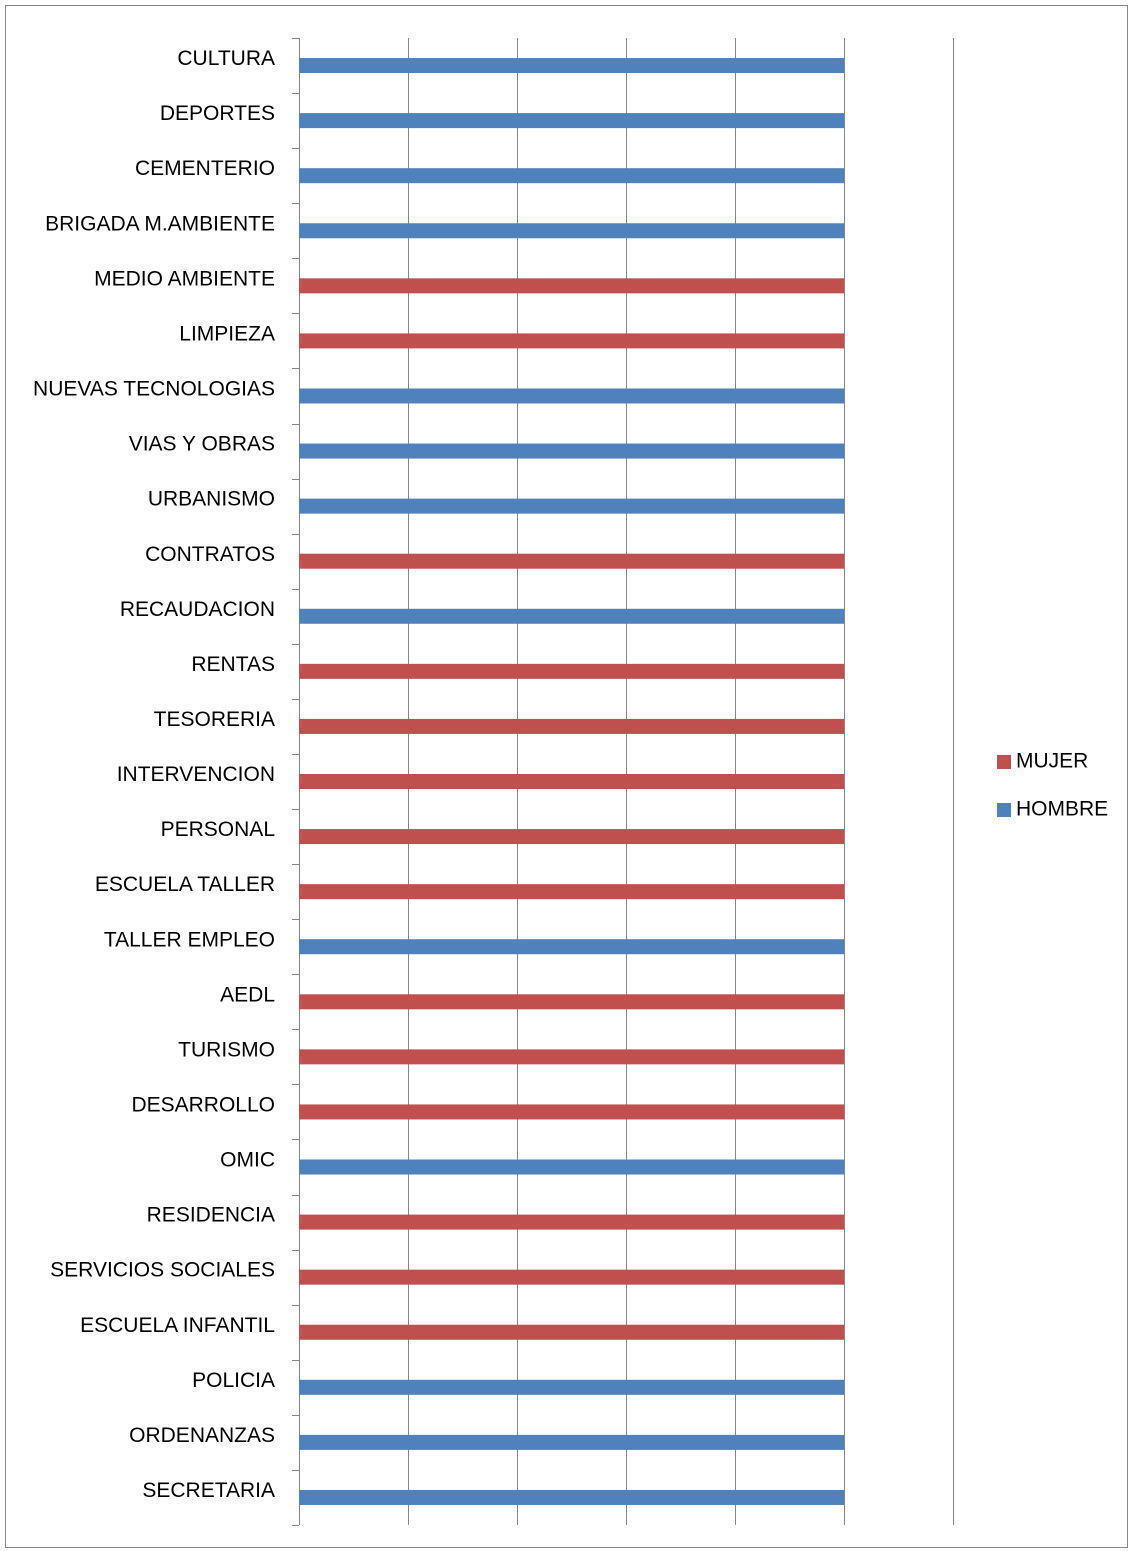 The height and width of the screenshot is (1551, 1131). What do you see at coordinates (571, 726) in the screenshot?
I see `bar-mujer-tesoreria` at bounding box center [571, 726].